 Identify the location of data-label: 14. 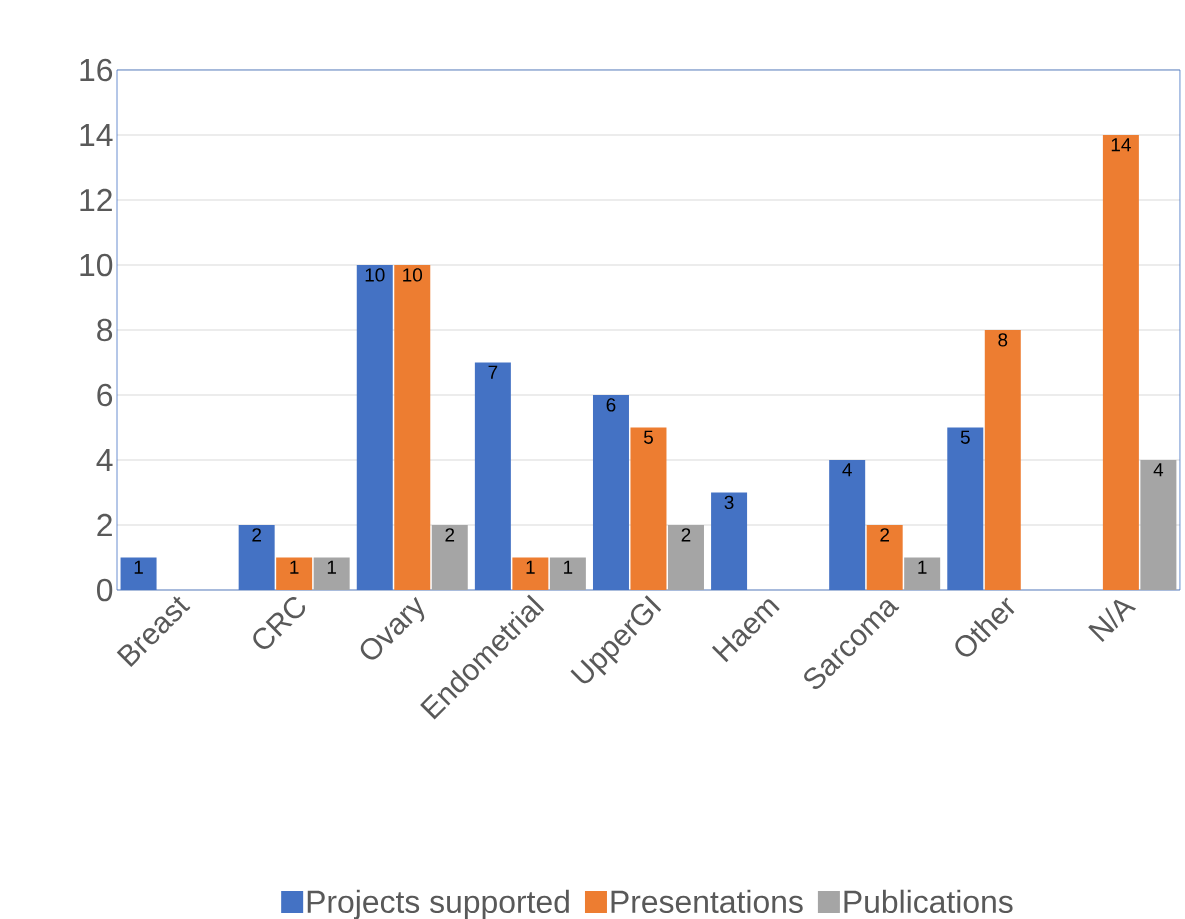
(1121, 145).